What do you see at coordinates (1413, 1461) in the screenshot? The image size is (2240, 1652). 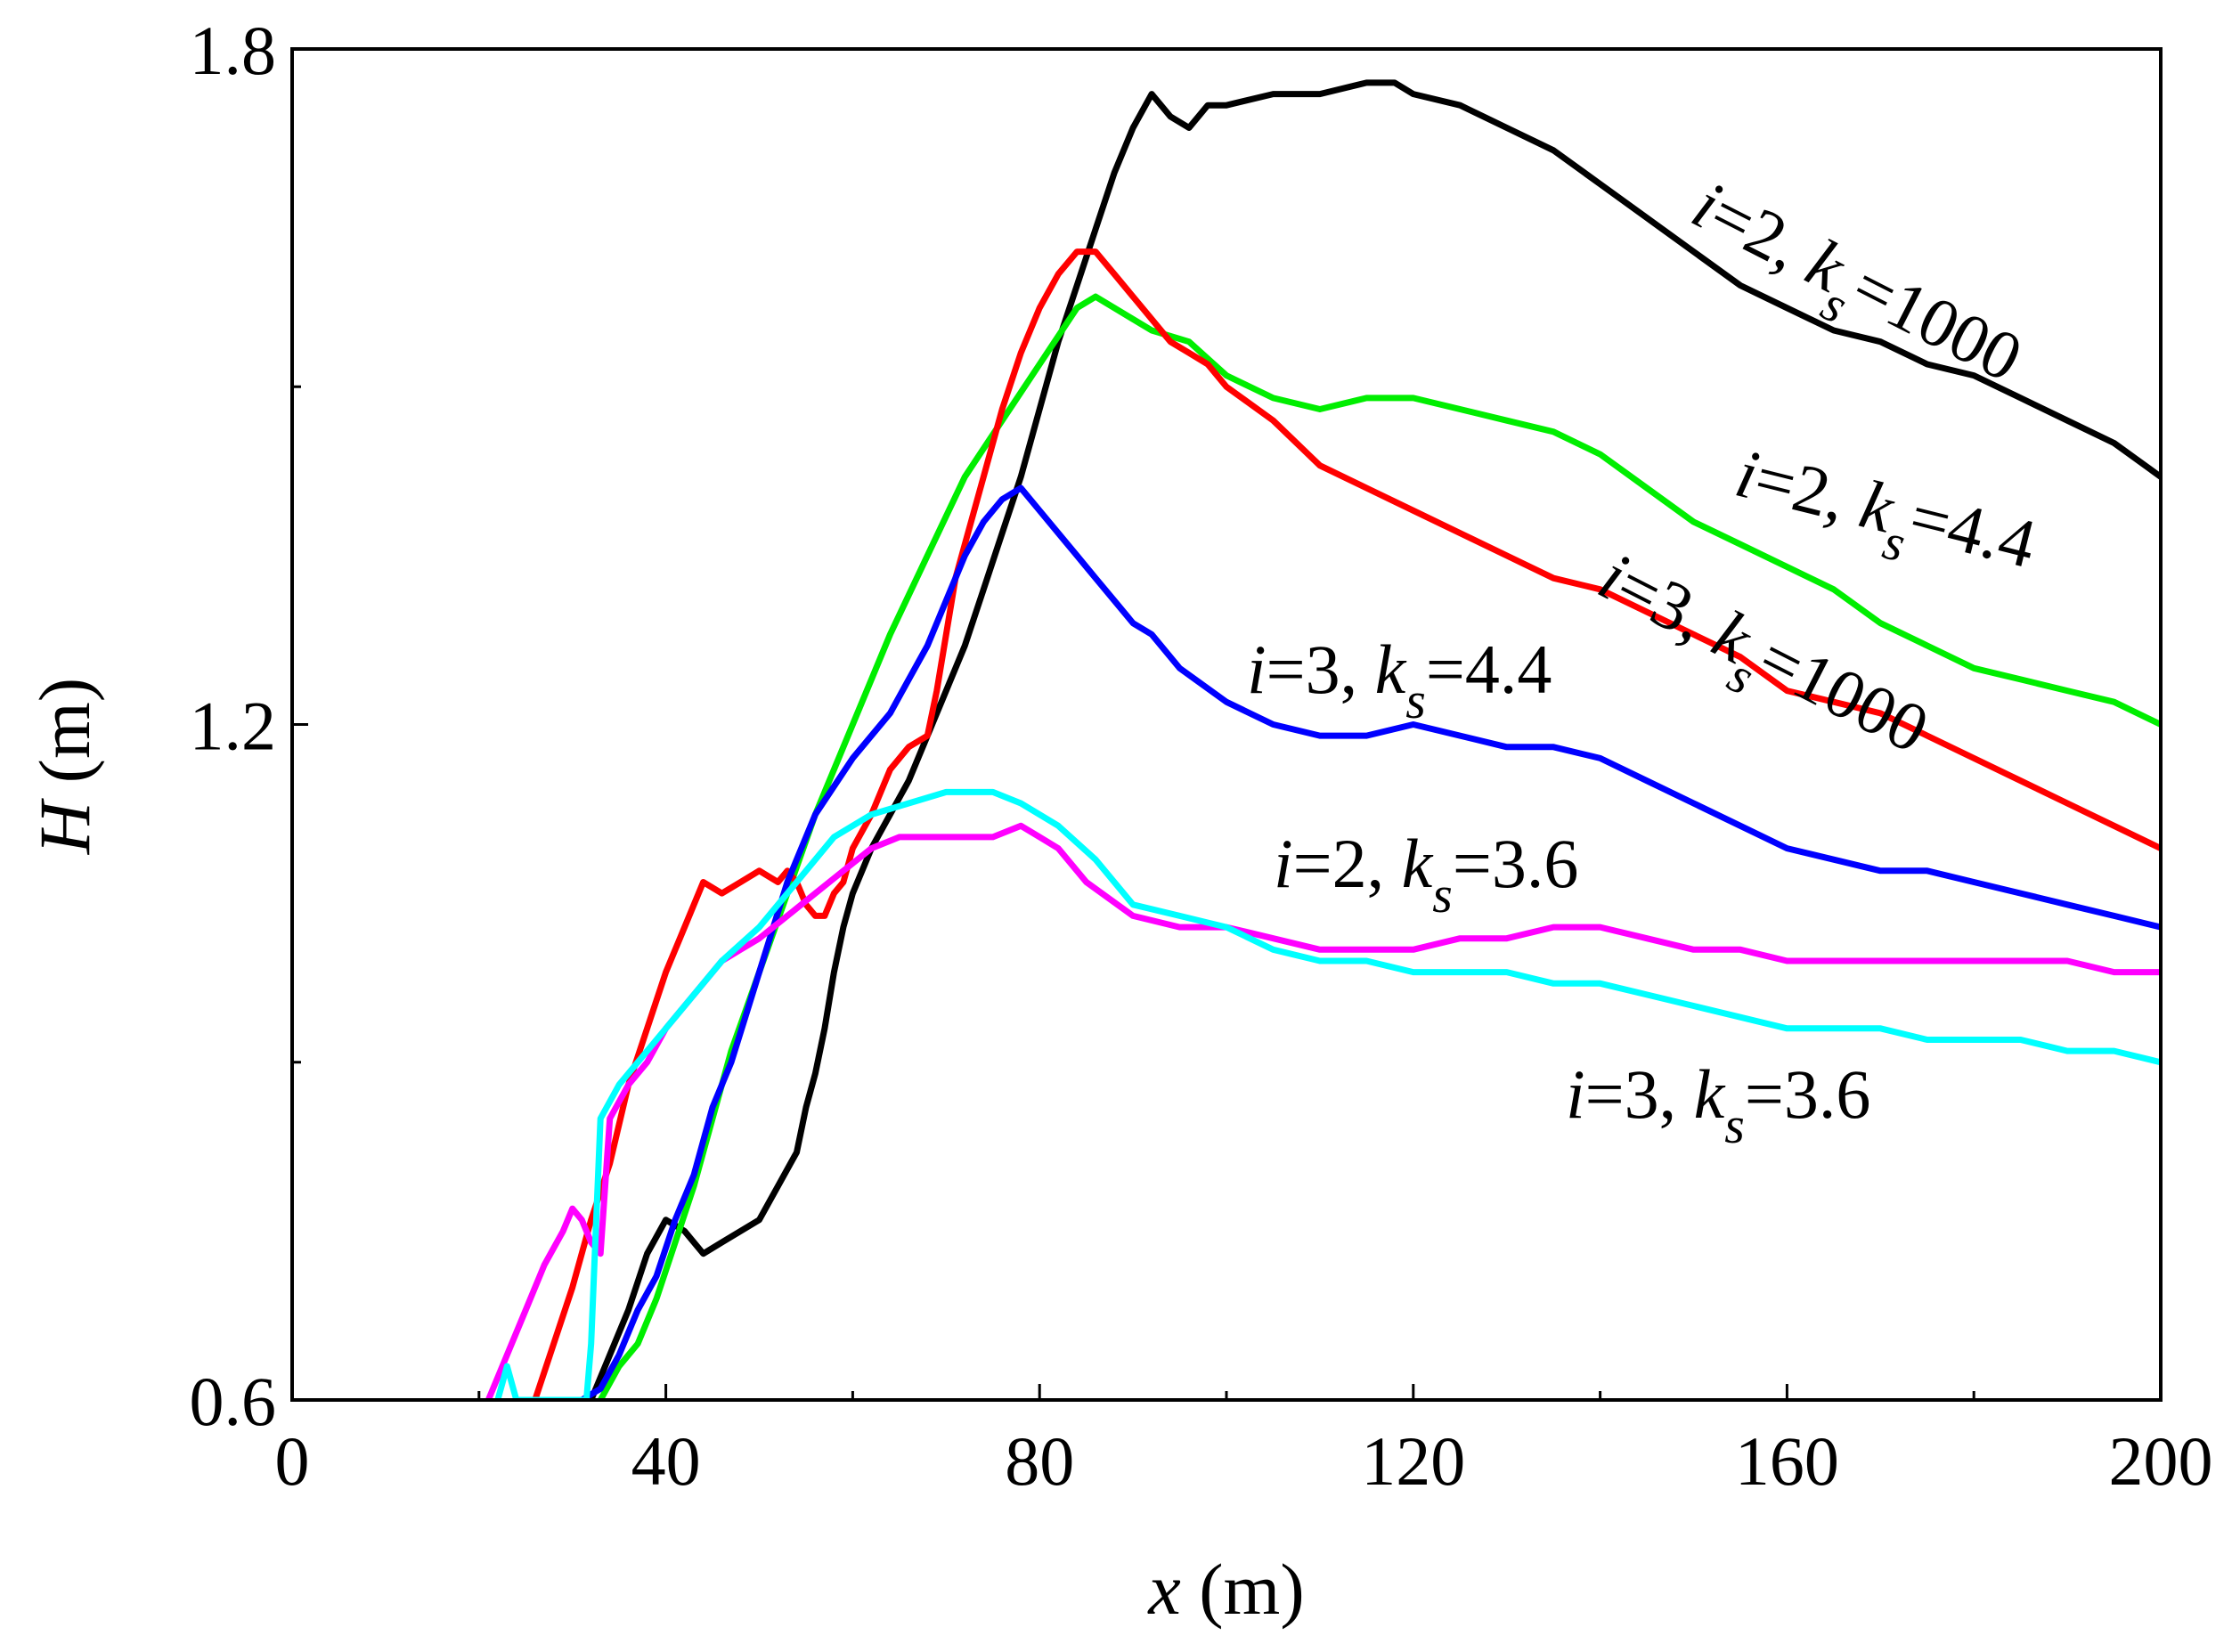 I see `x-tick-label: 120` at bounding box center [1413, 1461].